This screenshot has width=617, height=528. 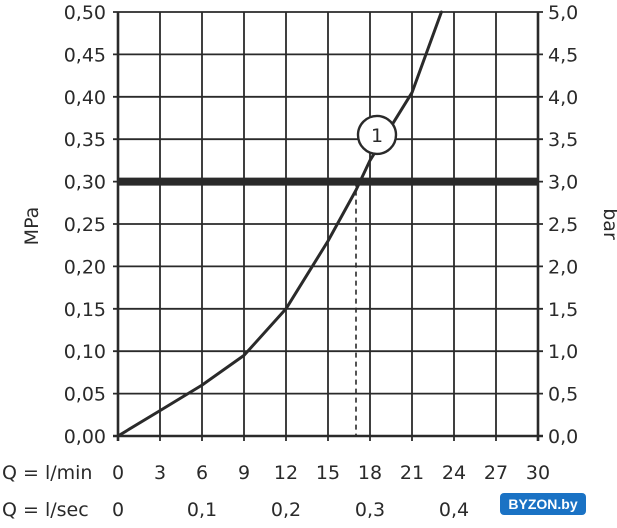 What do you see at coordinates (370, 510) in the screenshot?
I see `x-tick-label-lsec: 0,3` at bounding box center [370, 510].